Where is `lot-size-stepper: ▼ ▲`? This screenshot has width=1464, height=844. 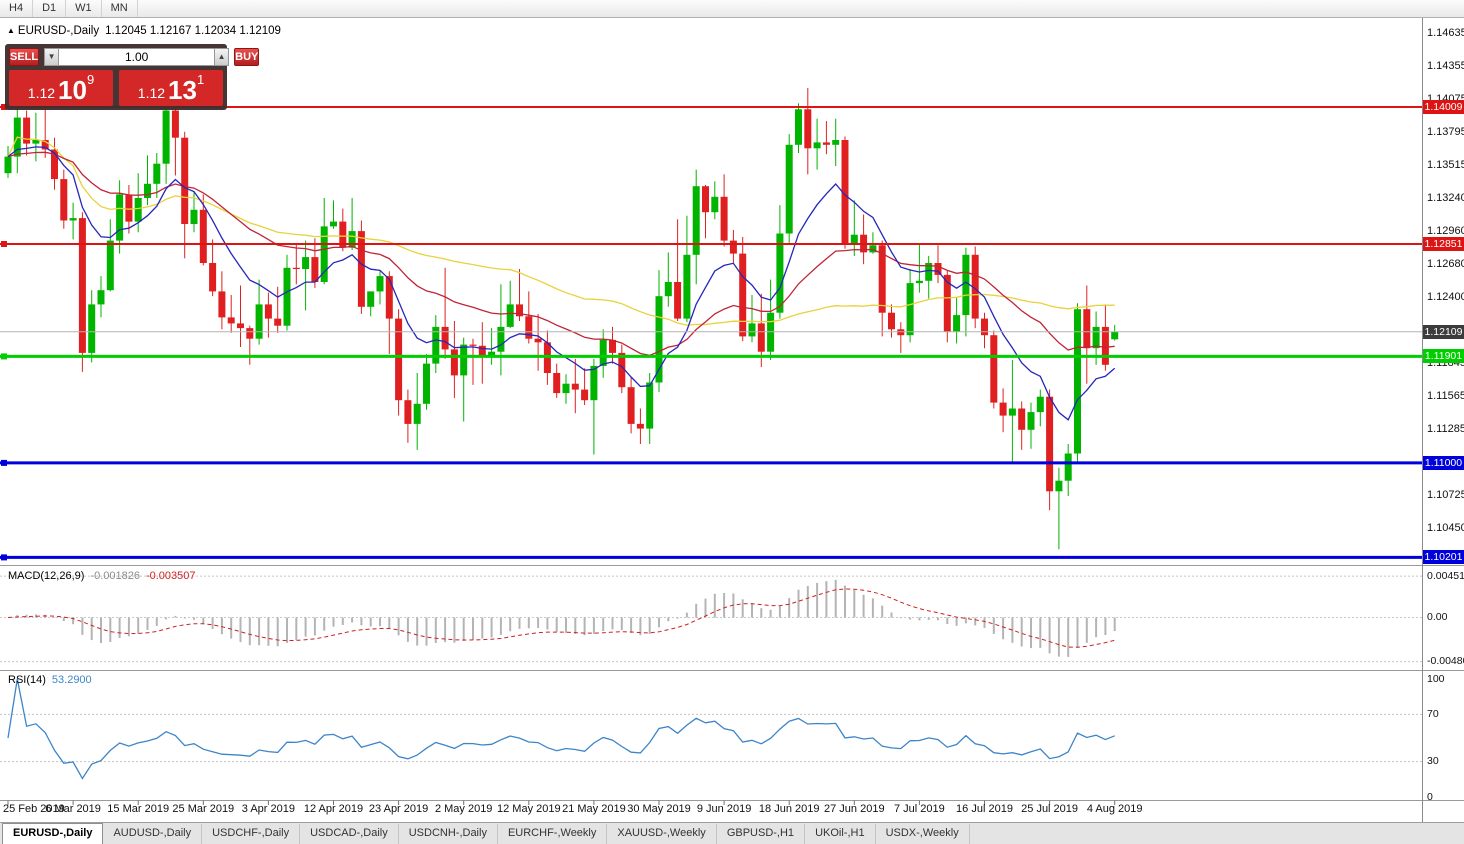
lot-size-stepper: ▼ ▲ is located at coordinates (137, 57).